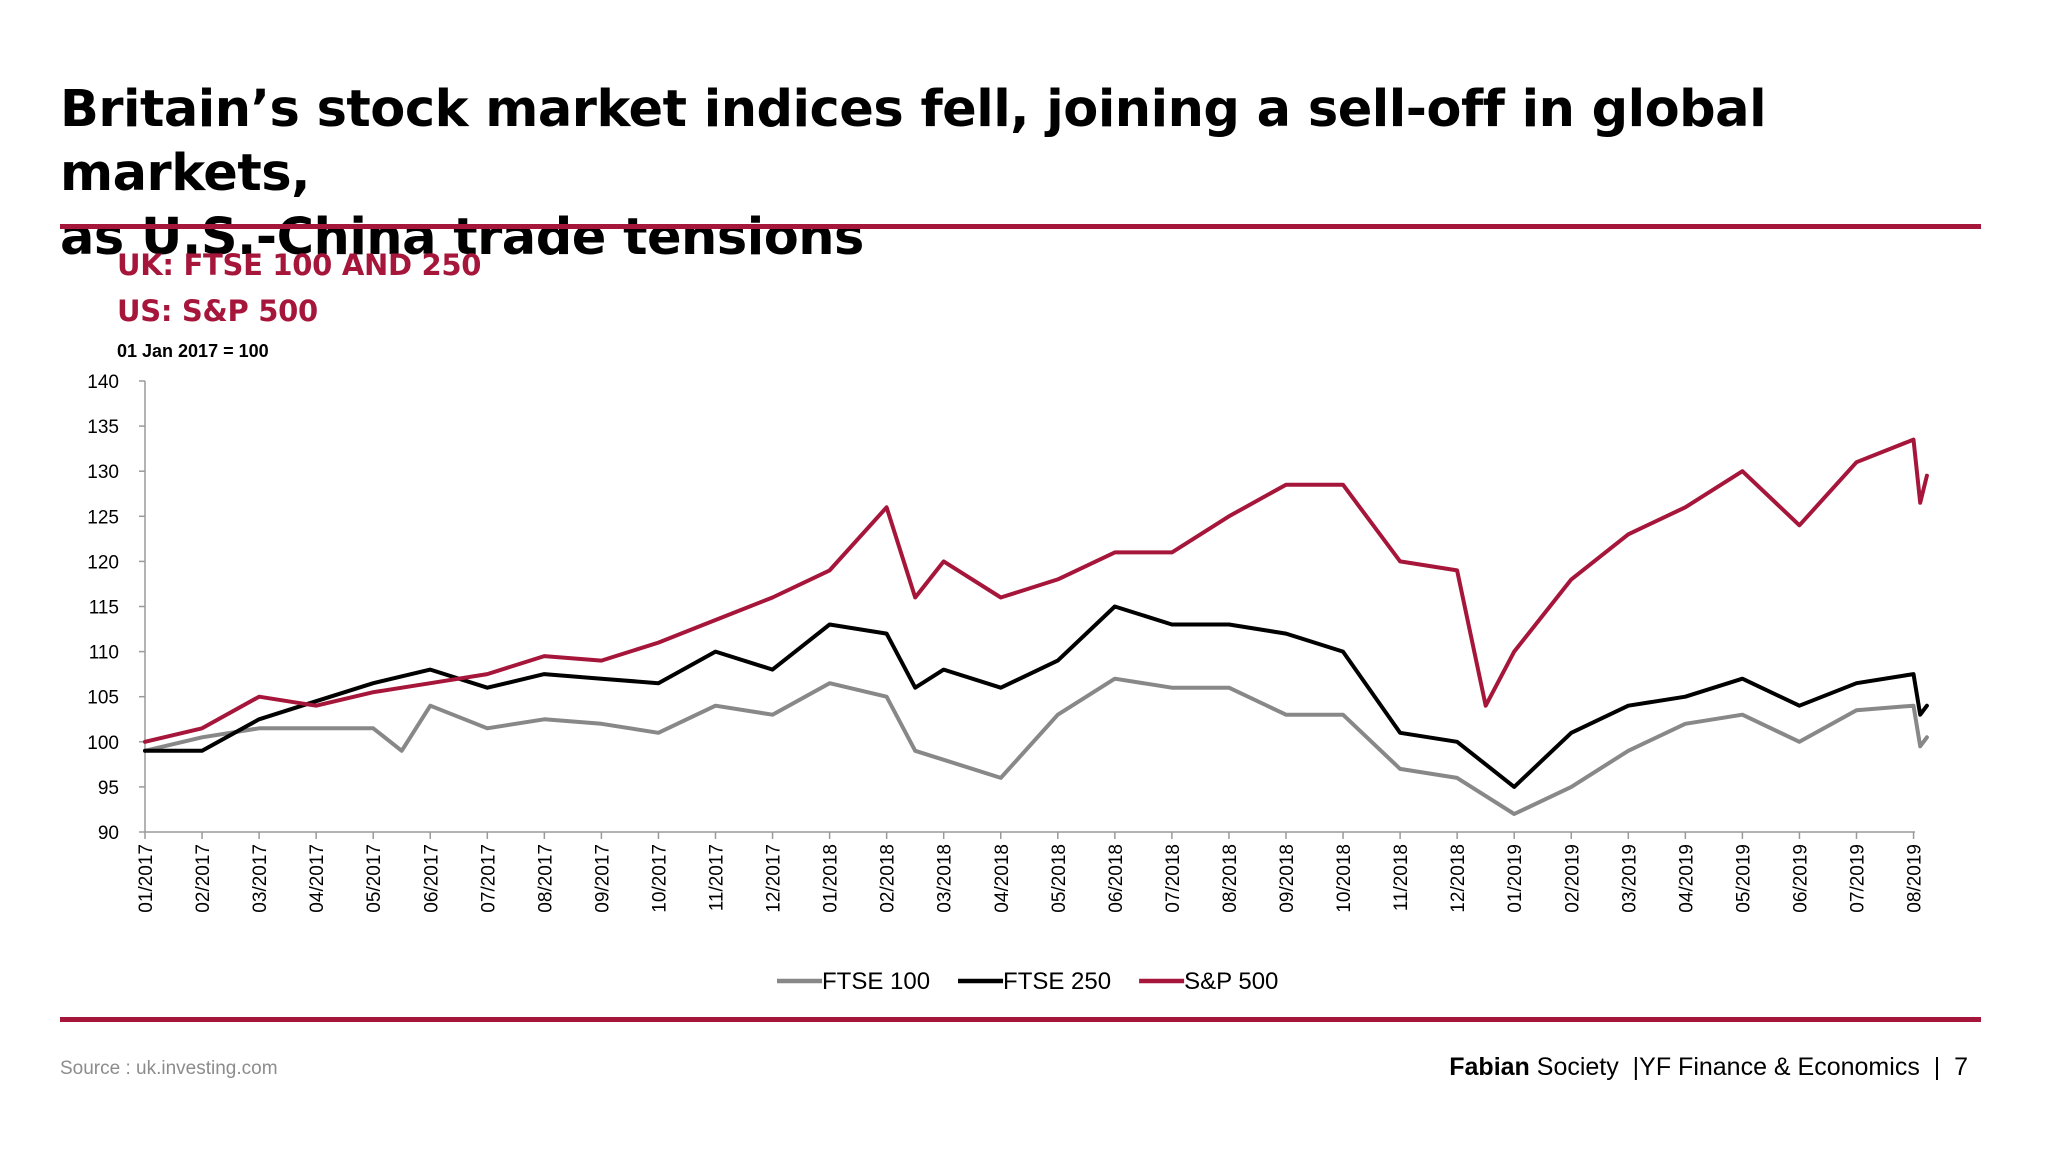 Image resolution: width=2048 pixels, height=1152 pixels. Describe the element at coordinates (103, 427) in the screenshot. I see `y-tick-label: 135` at that location.